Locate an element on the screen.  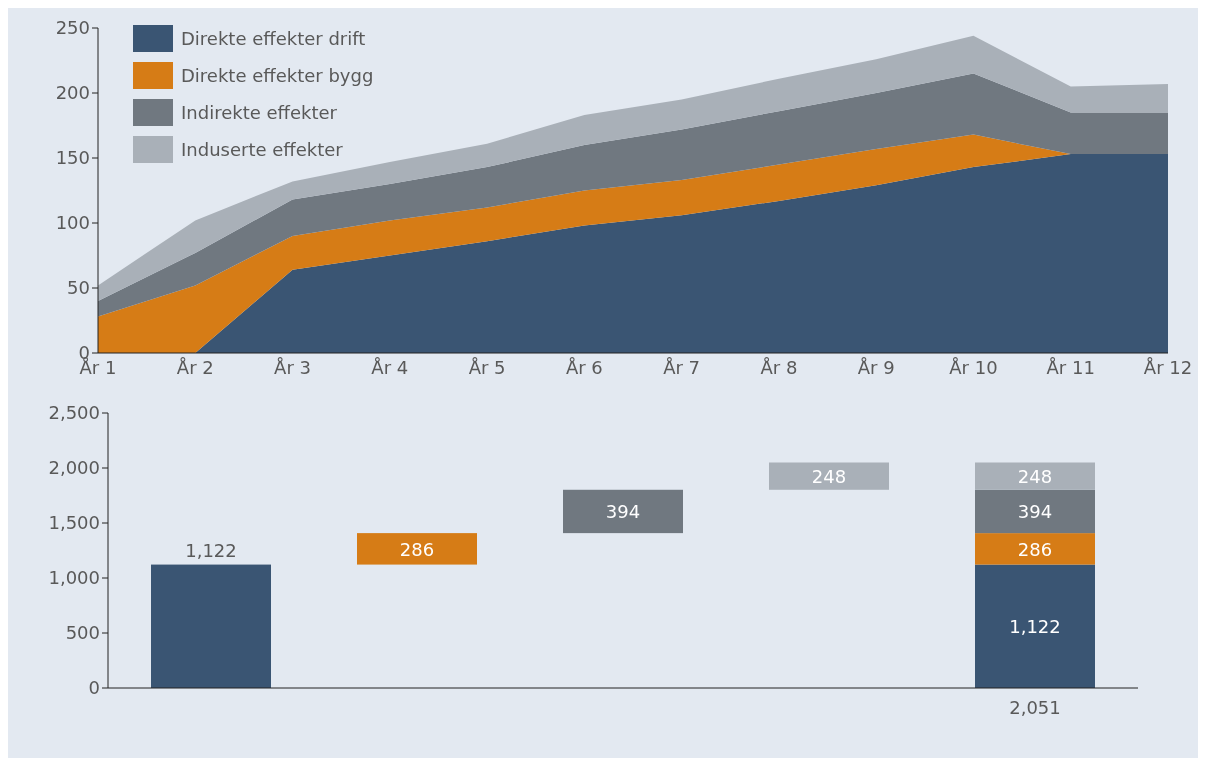
x-tick-label: År 5 is located at coordinates (487, 367).